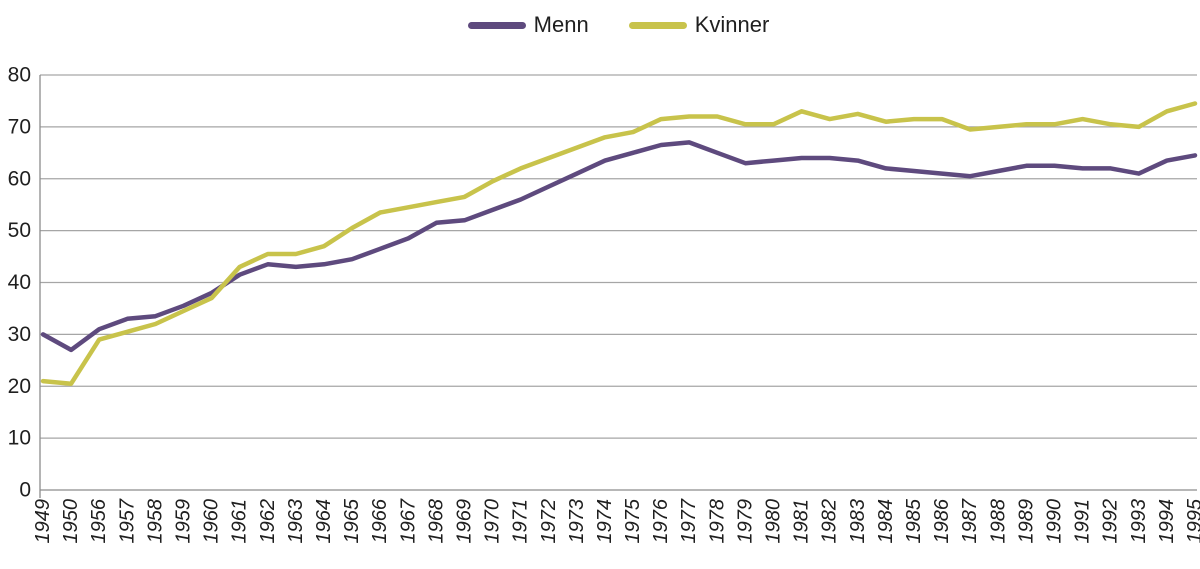 This screenshot has height=569, width=1200. I want to click on x-tick-label-1950: 1950, so click(71, 521).